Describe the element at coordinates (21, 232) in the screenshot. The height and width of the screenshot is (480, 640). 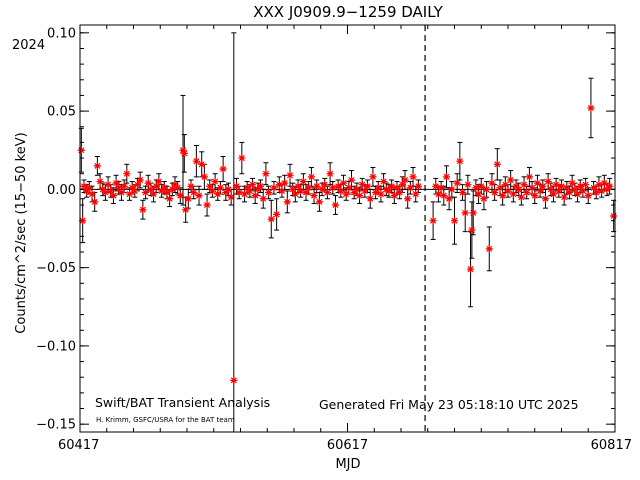
I see `y-axis-label: Counts/cm^2/sec (15−50 keV)` at that location.